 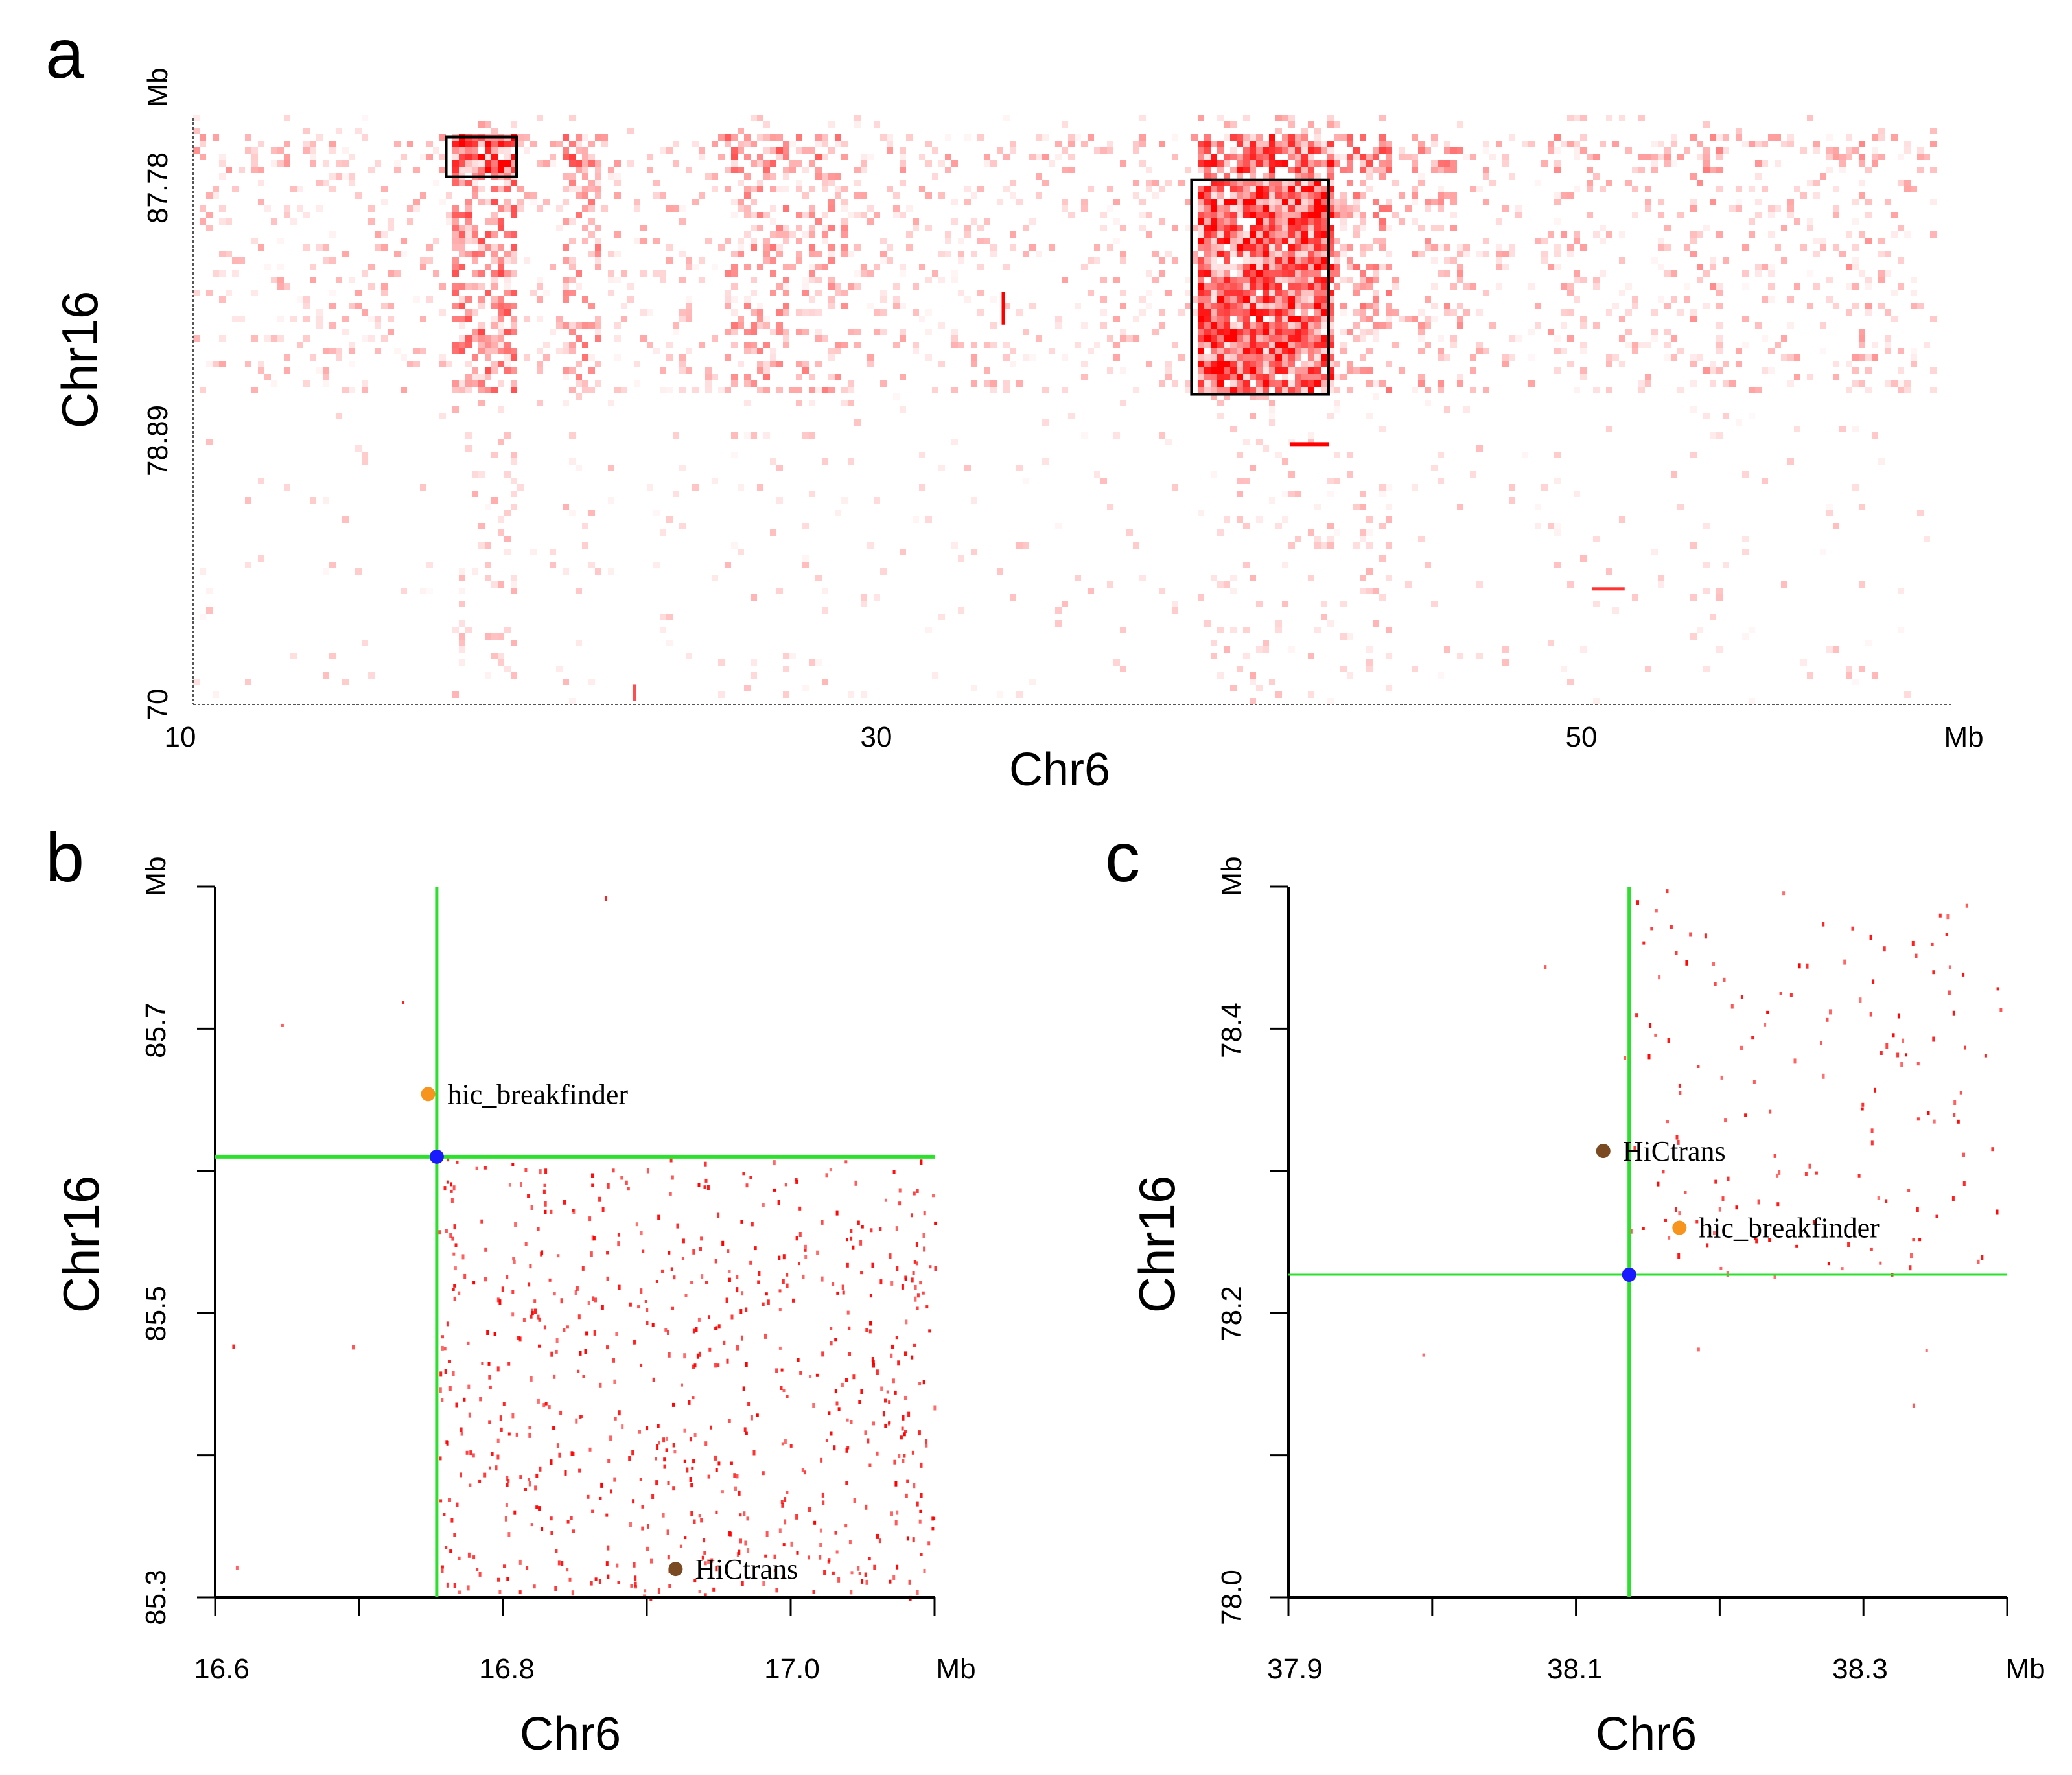 I want to click on x-tick-label: 38.1, so click(x=1575, y=1669).